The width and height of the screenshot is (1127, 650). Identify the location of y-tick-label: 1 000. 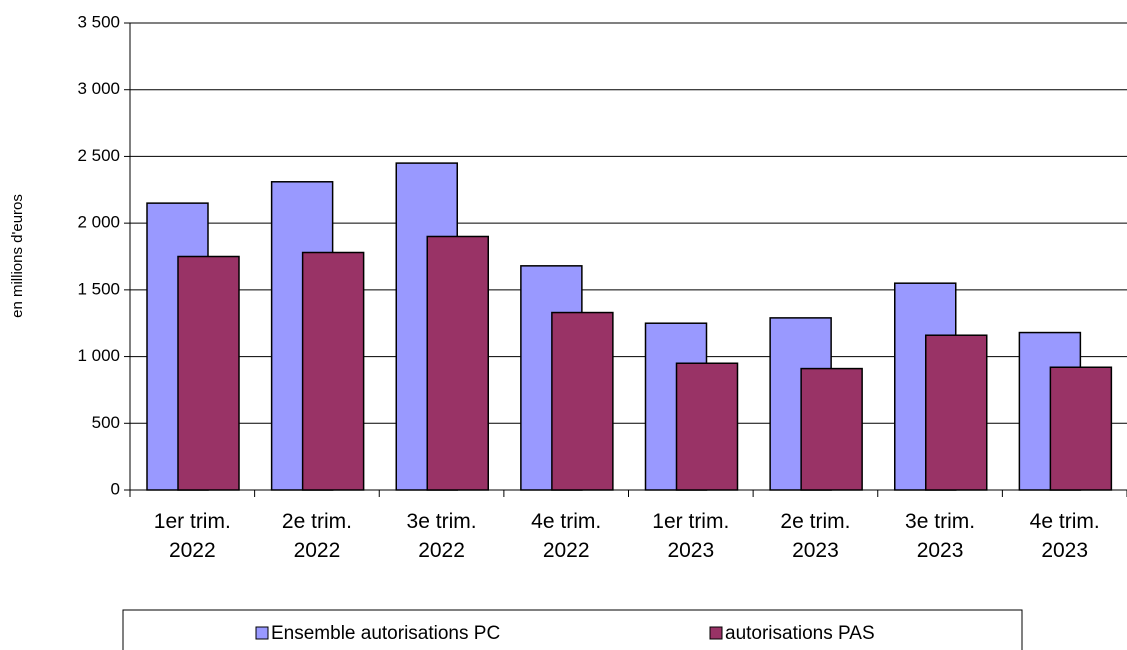
(98, 355).